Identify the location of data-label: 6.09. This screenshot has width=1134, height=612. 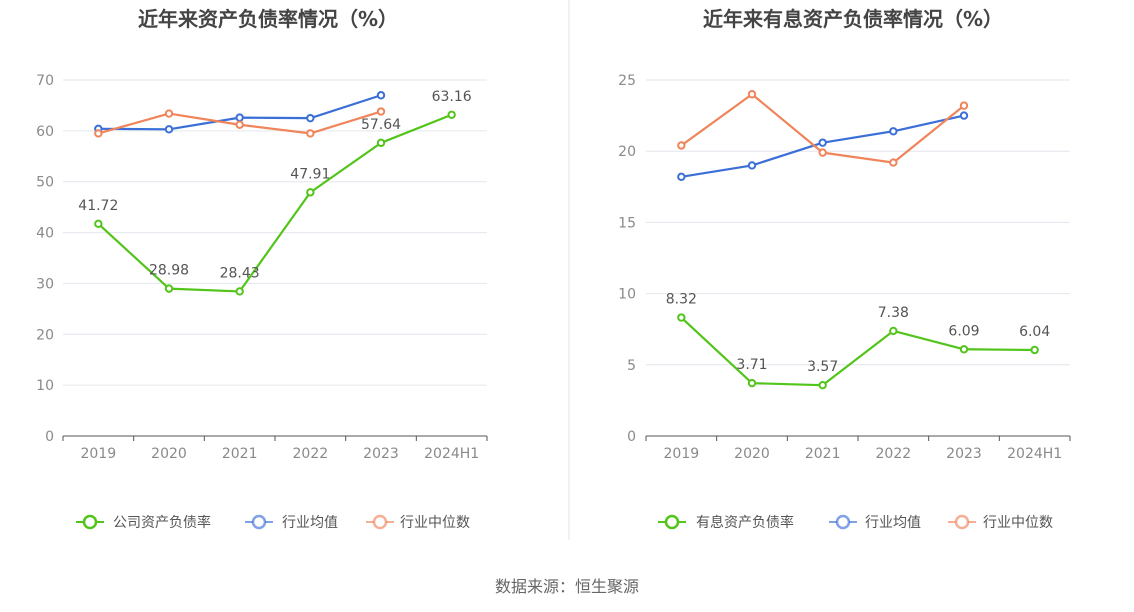
(963, 331).